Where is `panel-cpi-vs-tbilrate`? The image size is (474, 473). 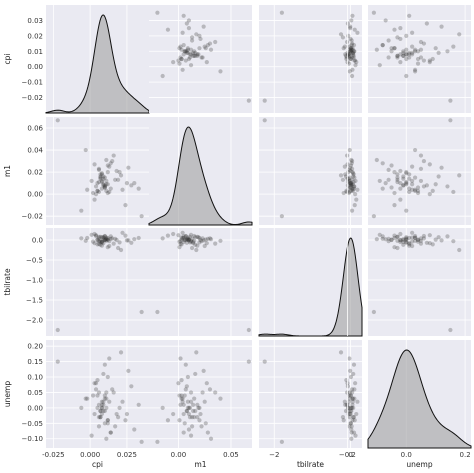 panel-cpi-vs-tbilrate is located at coordinates (310, 59).